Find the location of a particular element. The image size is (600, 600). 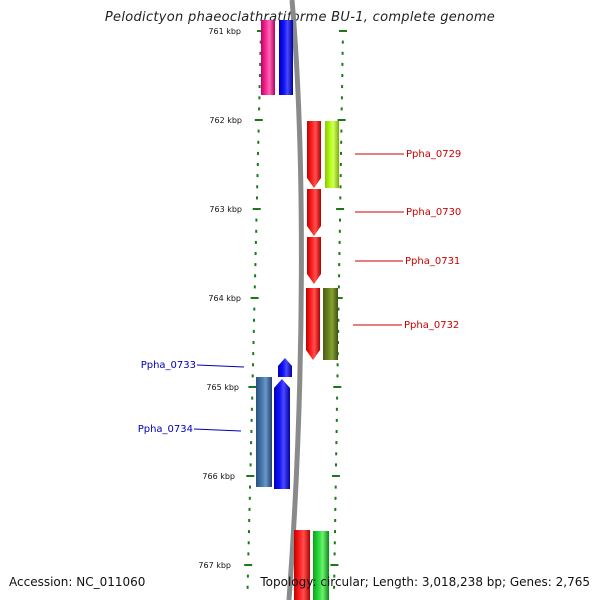

scale-tick-label: 762 kbp is located at coordinates (225, 120).